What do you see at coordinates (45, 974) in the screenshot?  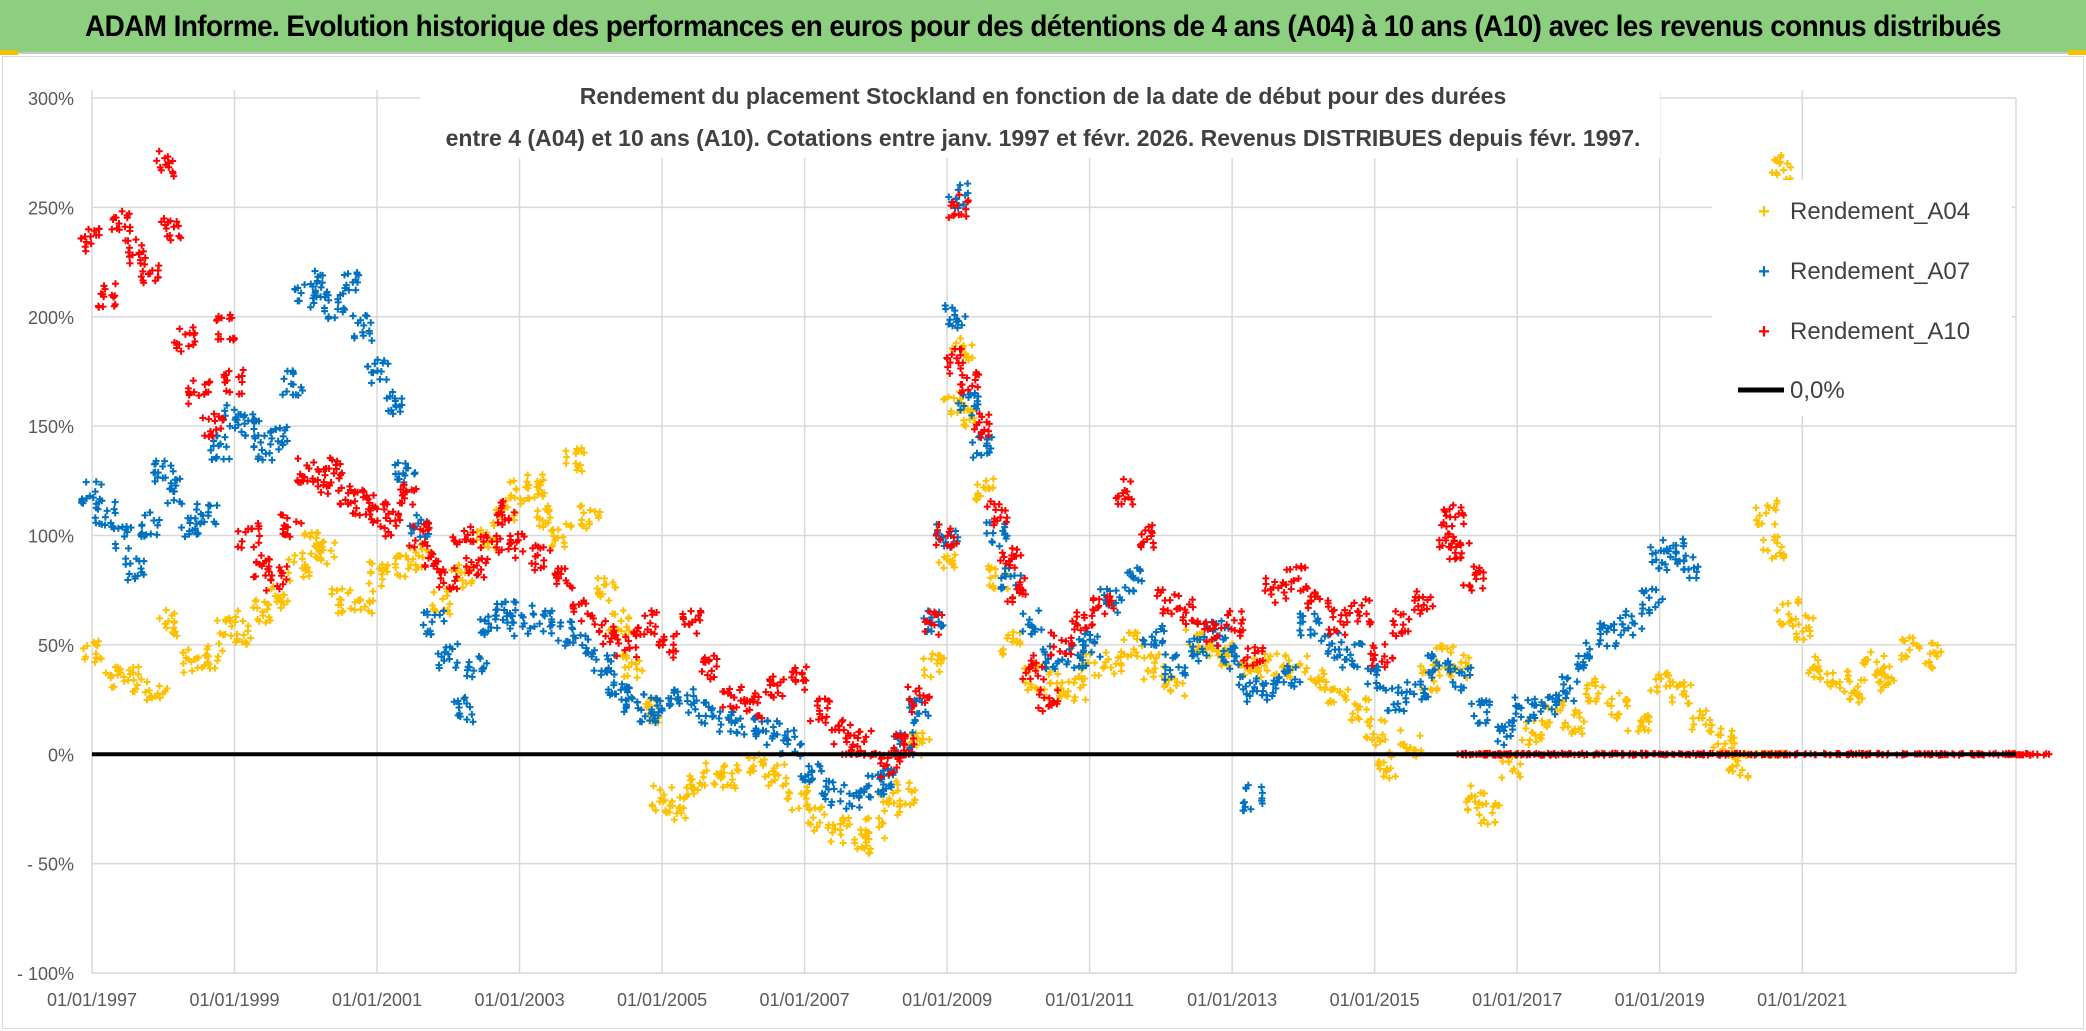 I see `y-tick-label: - 100%` at bounding box center [45, 974].